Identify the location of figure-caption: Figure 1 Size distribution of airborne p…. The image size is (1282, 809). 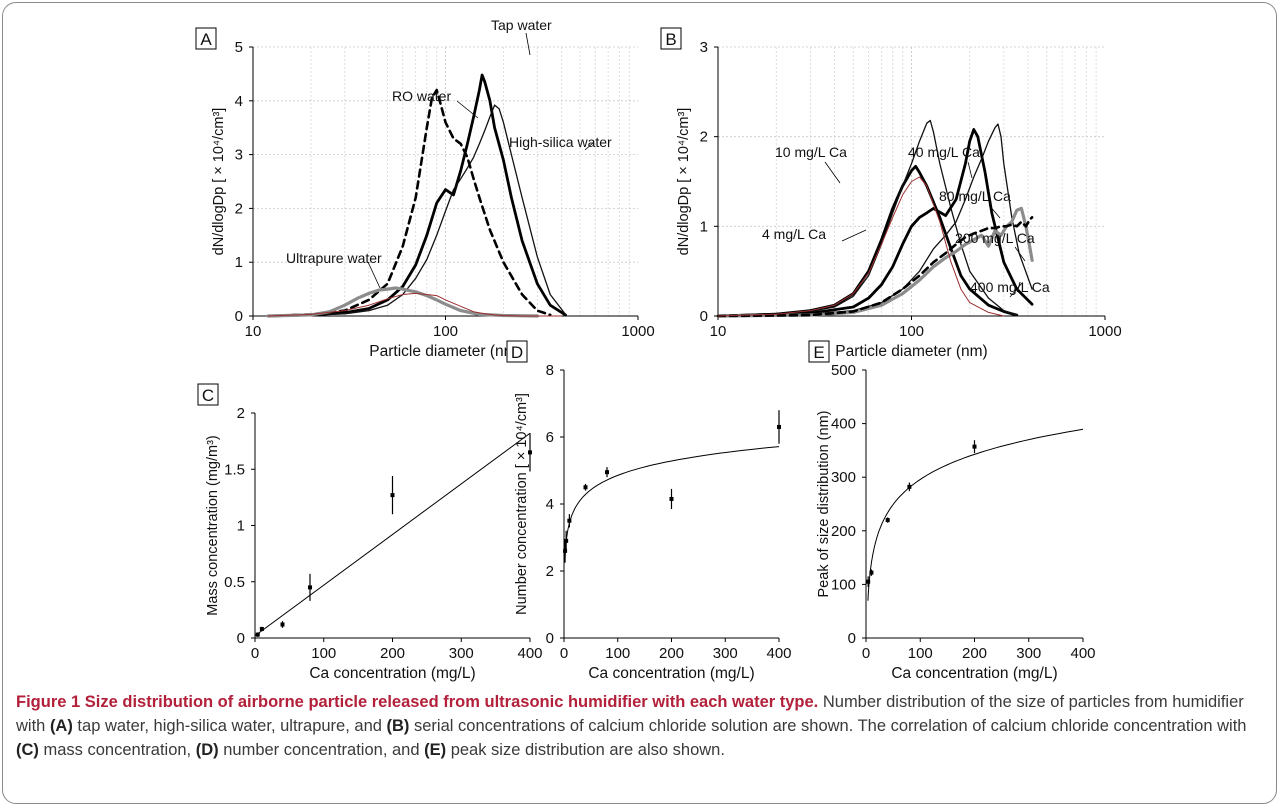
(641, 726).